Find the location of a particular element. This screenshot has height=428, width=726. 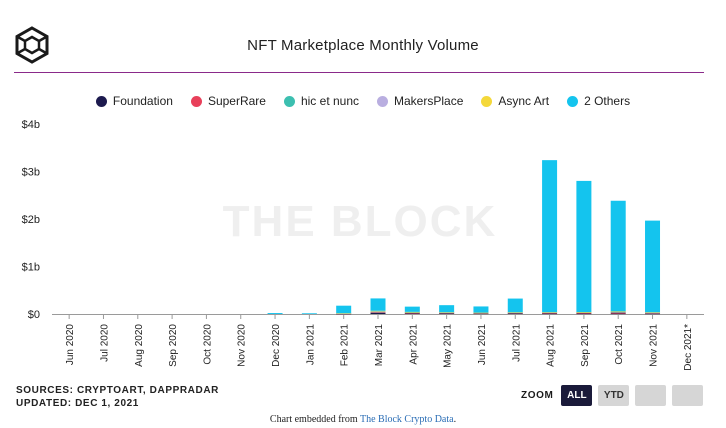

x-tick-label: Jun 2020 is located at coordinates (70, 345).